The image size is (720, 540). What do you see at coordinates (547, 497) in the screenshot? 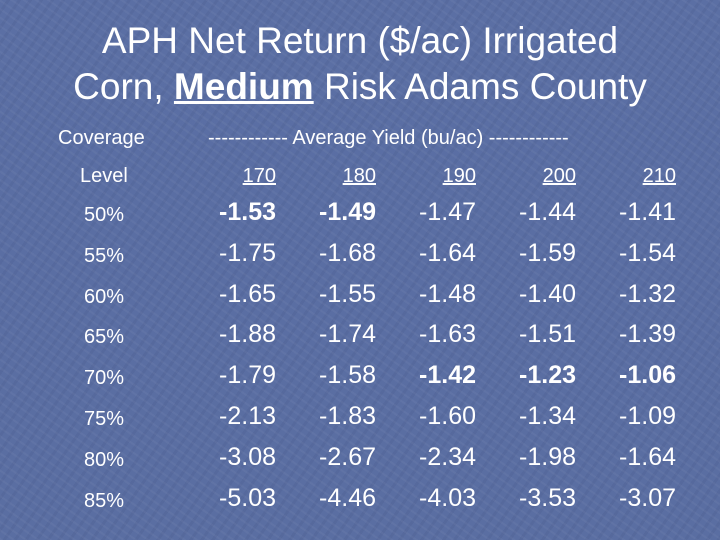
I see `table-cell: -3.53` at bounding box center [547, 497].